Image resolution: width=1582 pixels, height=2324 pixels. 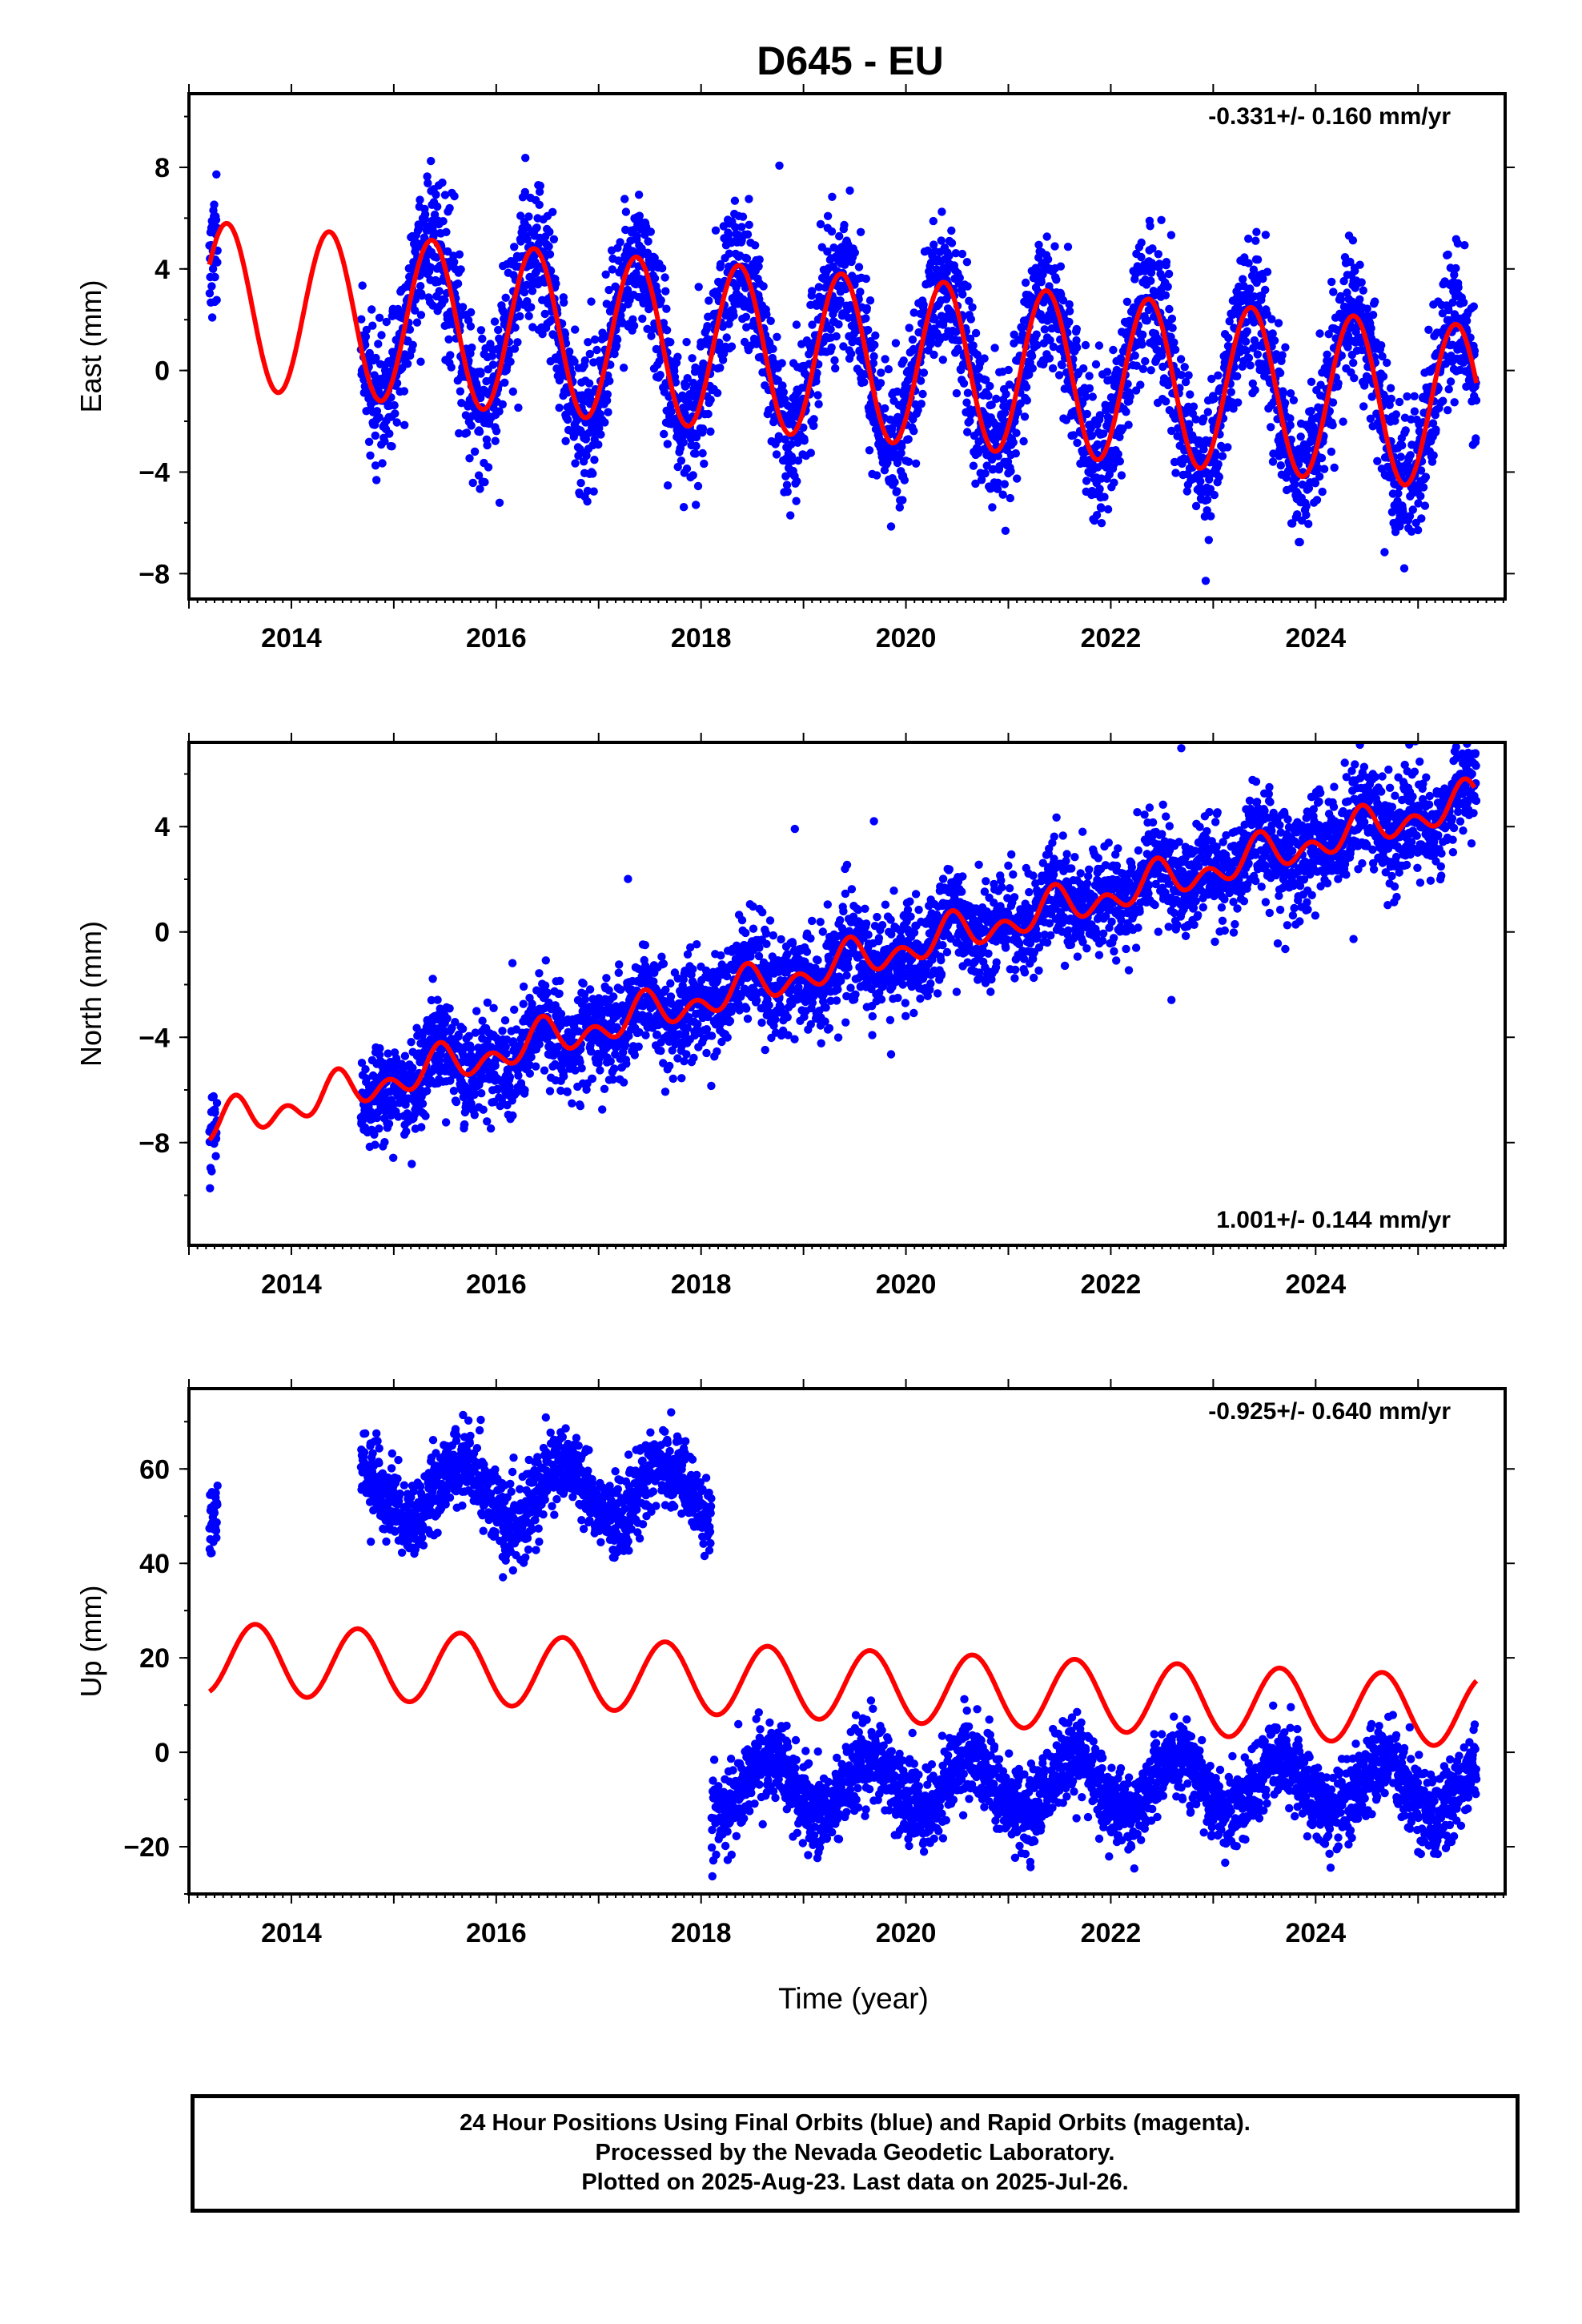 What do you see at coordinates (906, 638) in the screenshot?
I see `x-tick-label: 2020` at bounding box center [906, 638].